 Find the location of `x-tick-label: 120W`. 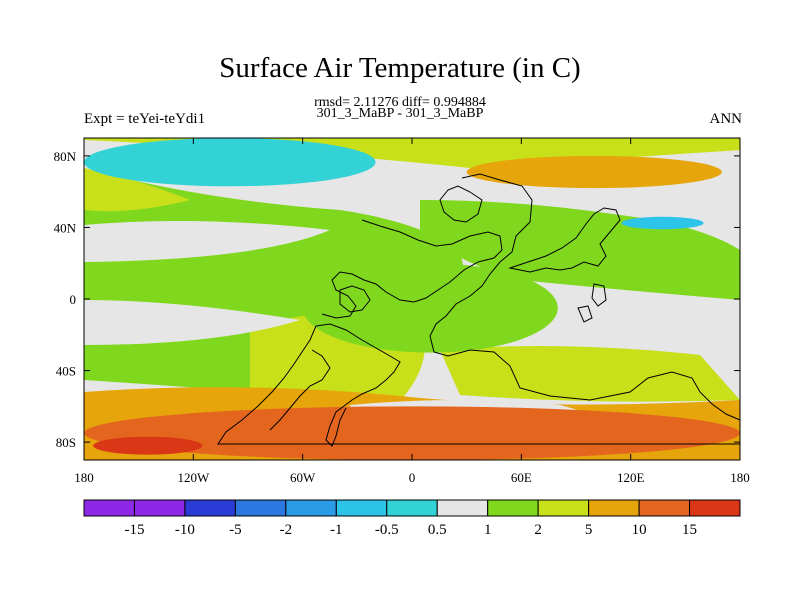

x-tick-label: 120W is located at coordinates (193, 477).